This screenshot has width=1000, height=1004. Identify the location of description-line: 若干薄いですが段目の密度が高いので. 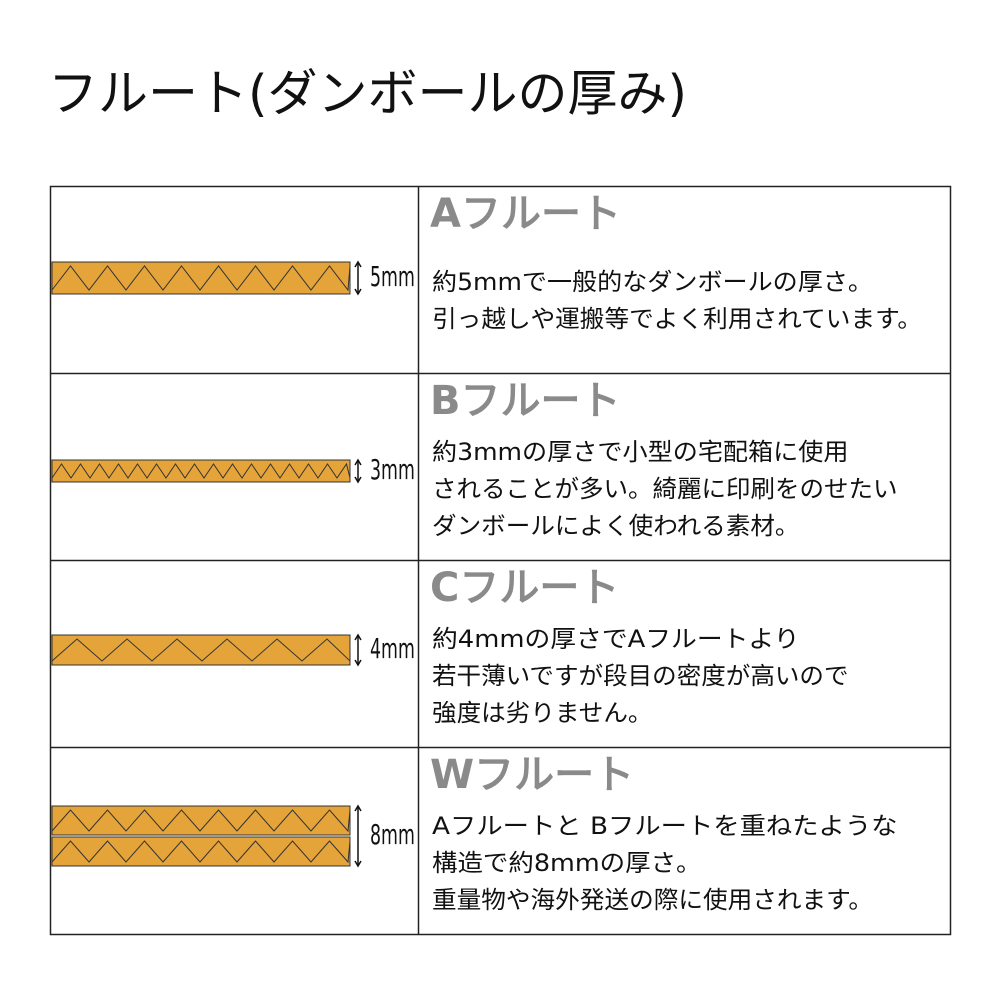
(640, 676).